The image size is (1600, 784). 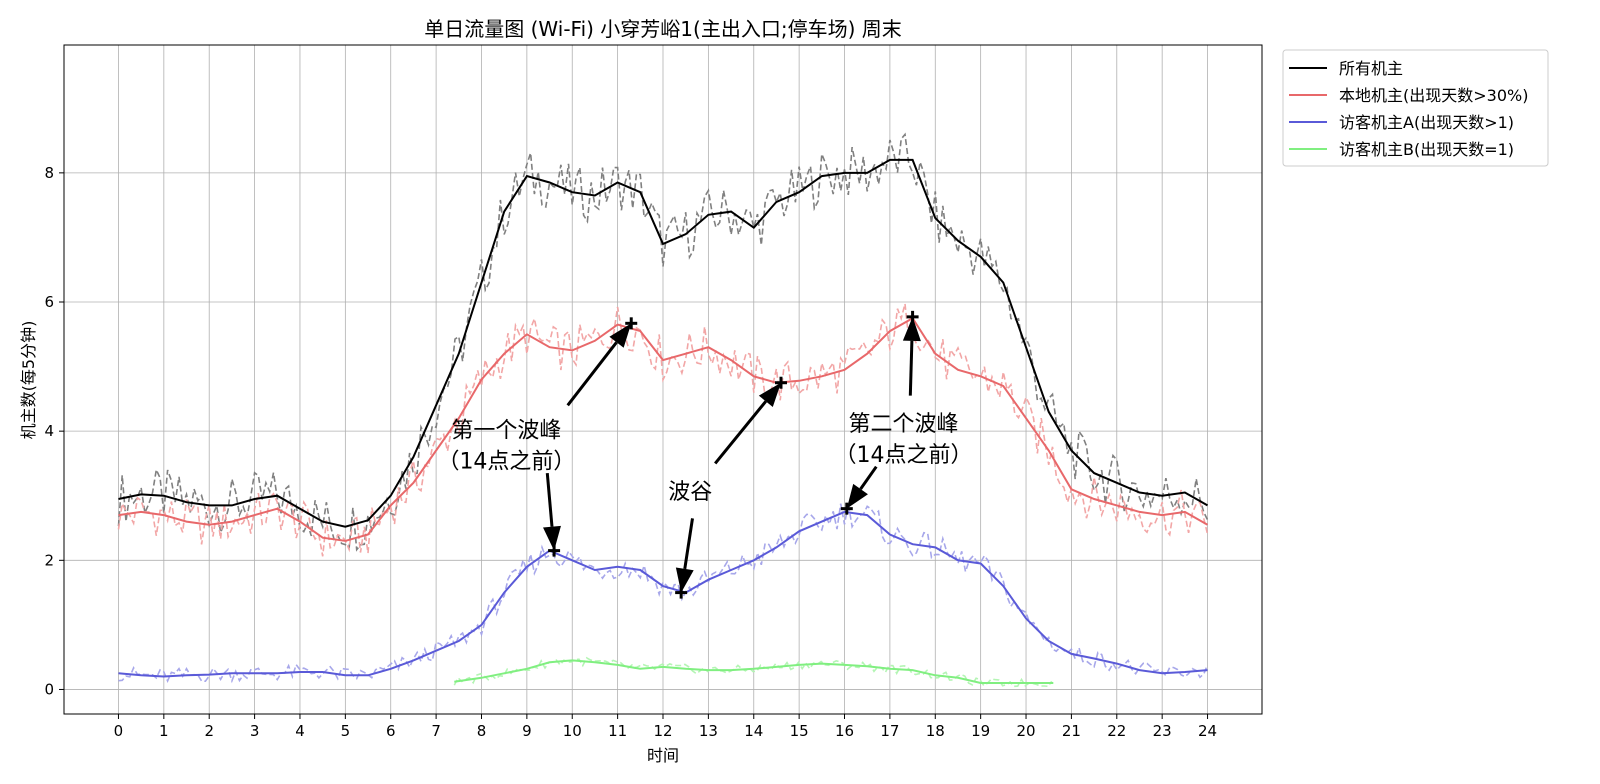 I want to click on x-tick-label: 12, so click(x=662, y=731).